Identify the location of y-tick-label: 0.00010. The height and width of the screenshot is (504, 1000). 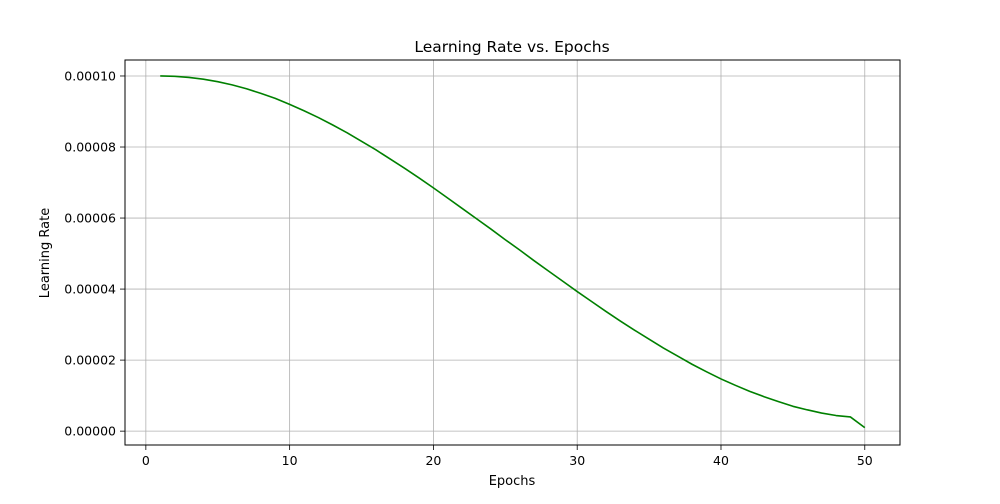
(90, 75).